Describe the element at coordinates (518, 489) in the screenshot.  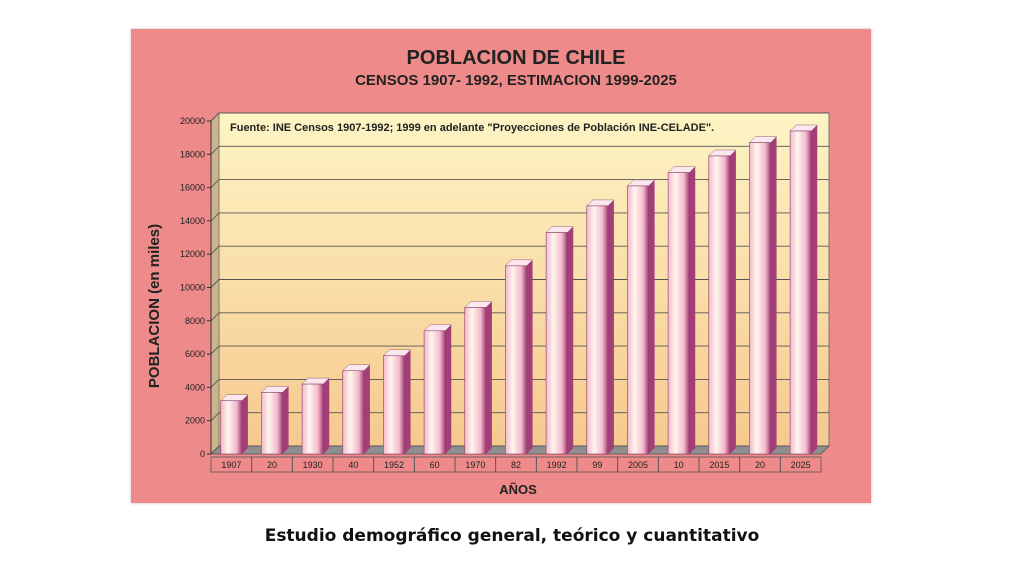
I see `x-axis-label: AÑOS` at that location.